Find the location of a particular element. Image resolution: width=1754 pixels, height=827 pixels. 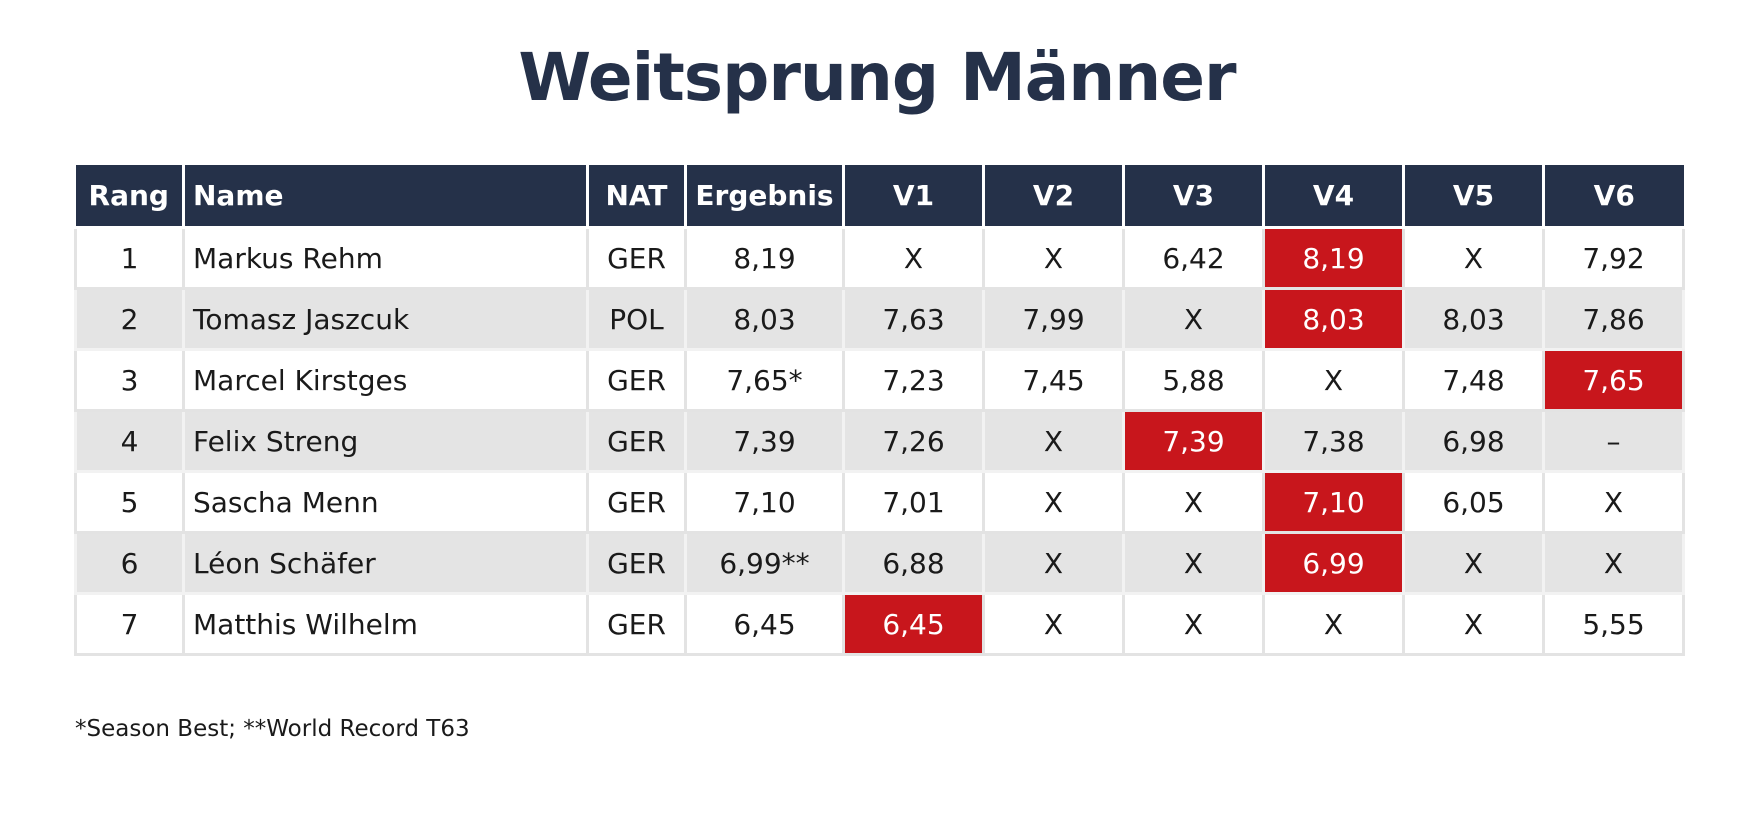

cell-ergebnis: 6,99** is located at coordinates (764, 563).